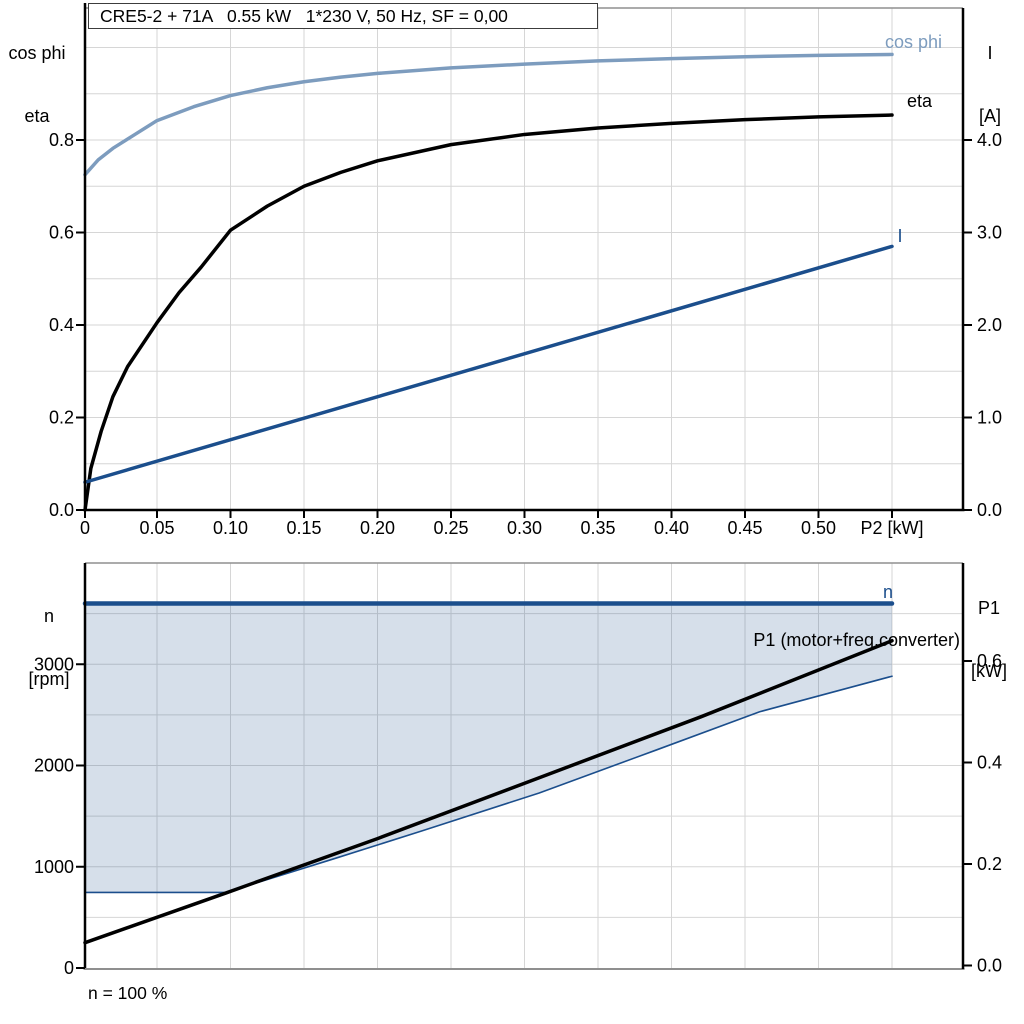  I want to click on ampere-unit-label: [A], so click(989, 116).